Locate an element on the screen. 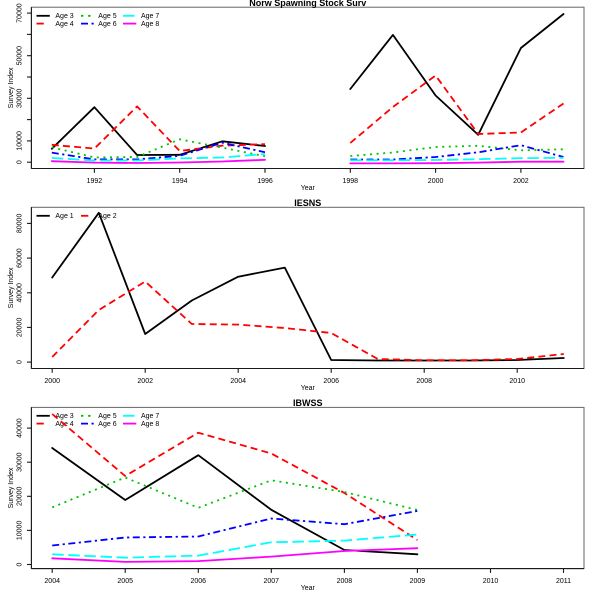 Image resolution: width=600 pixels, height=600 pixels. svg-text: 2009 is located at coordinates (418, 581).